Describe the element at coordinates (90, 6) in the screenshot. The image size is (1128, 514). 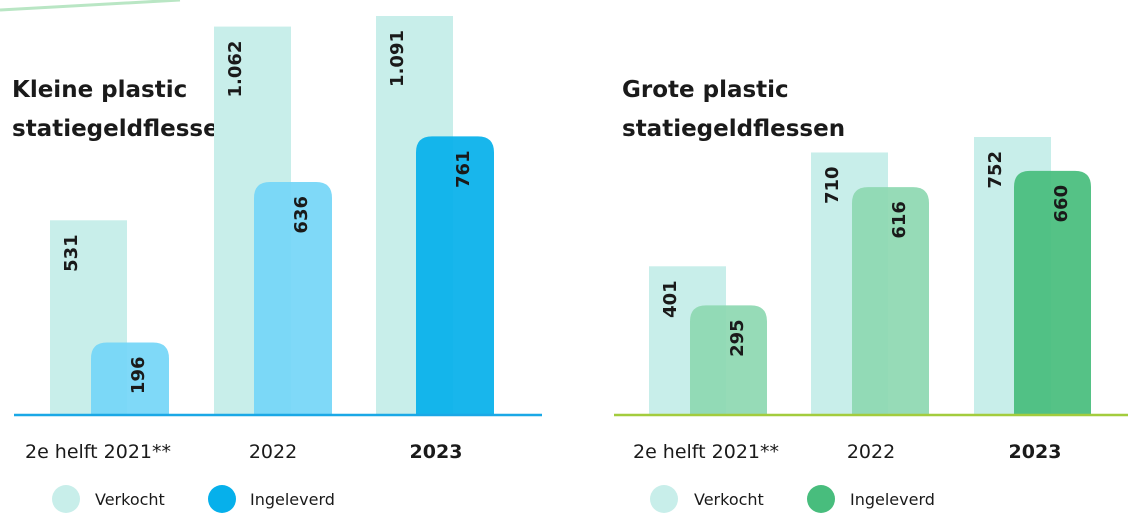
I see `decorative-arc` at that location.